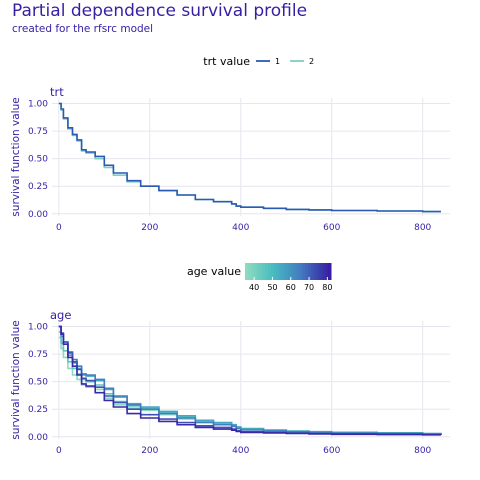 This screenshot has width=480, height=480. What do you see at coordinates (327, 287) in the screenshot?
I see `colorbar-tick-label: 80` at bounding box center [327, 287].